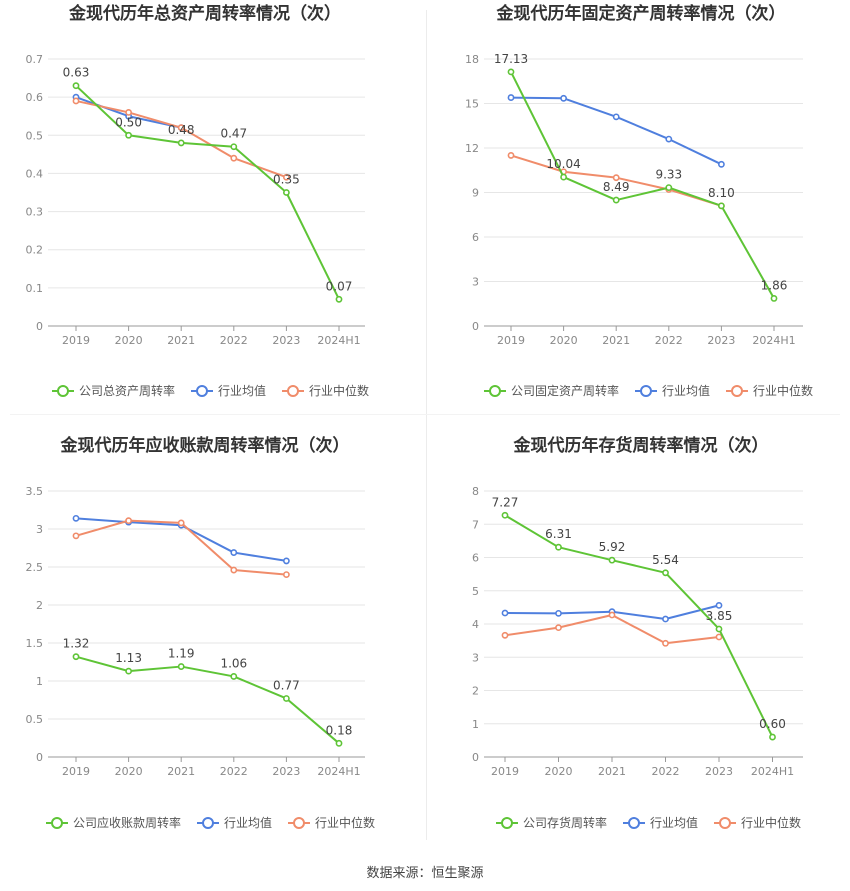 This screenshot has width=850, height=891. I want to click on y-tick-label: 1.5, so click(35, 643).